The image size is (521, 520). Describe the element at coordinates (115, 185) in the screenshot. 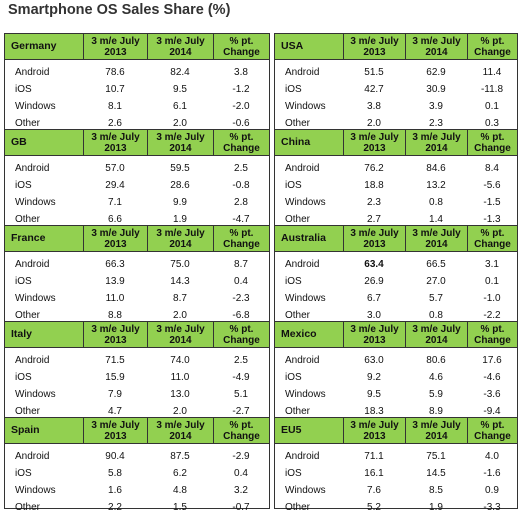

I see `value-cell: 29.4` at that location.